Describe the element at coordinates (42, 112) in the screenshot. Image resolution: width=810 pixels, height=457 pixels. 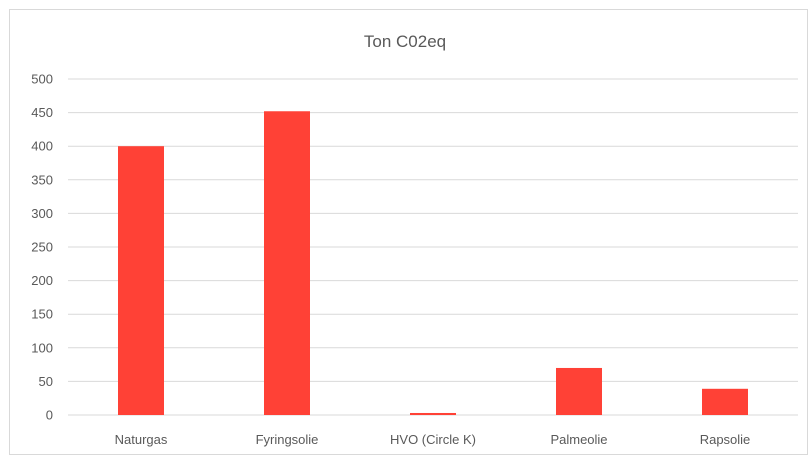
I see `y-tick-label: 450` at that location.